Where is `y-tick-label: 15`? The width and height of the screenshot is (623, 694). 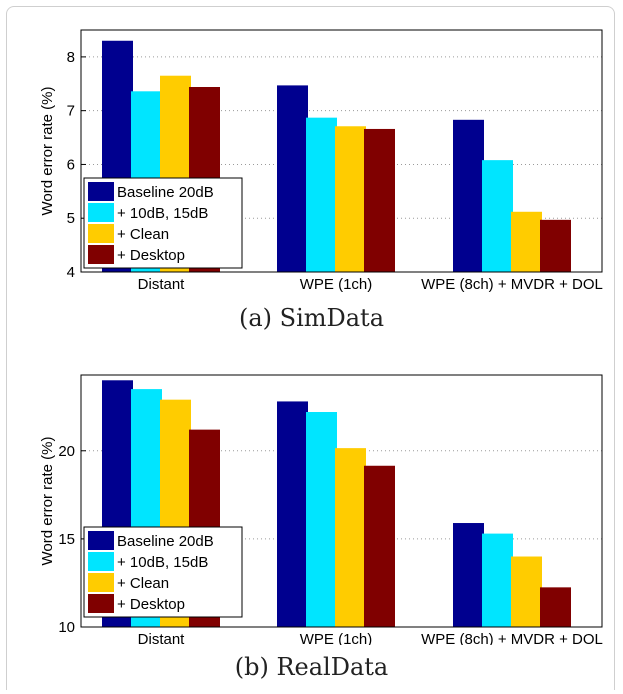 y-tick-label: 15 is located at coordinates (66, 539).